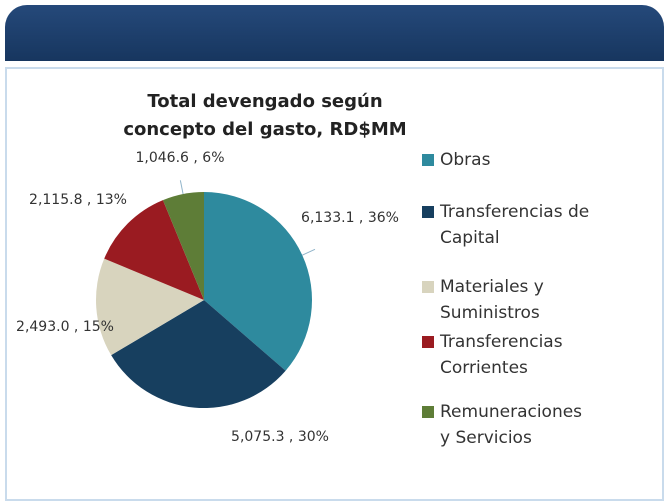  Describe the element at coordinates (65, 327) in the screenshot. I see `data-label: 2,493.0 , 15%` at that location.